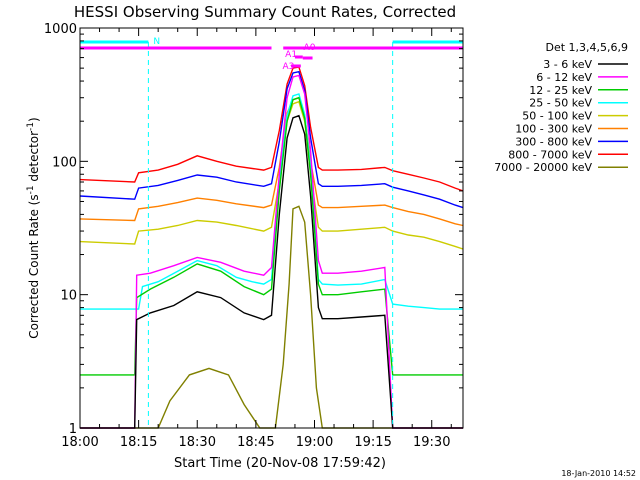 This screenshot has width=640, height=480. Describe the element at coordinates (68, 296) in the screenshot. I see `y-tick-label: 10` at that location.